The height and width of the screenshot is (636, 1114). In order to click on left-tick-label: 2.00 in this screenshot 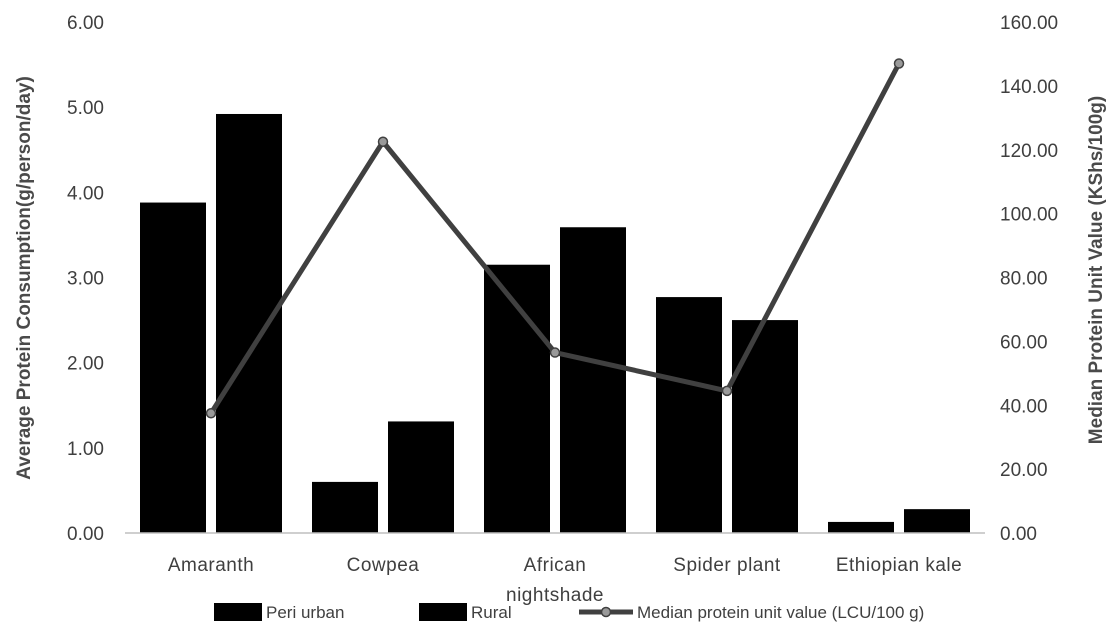, I will do `click(85, 364)`.